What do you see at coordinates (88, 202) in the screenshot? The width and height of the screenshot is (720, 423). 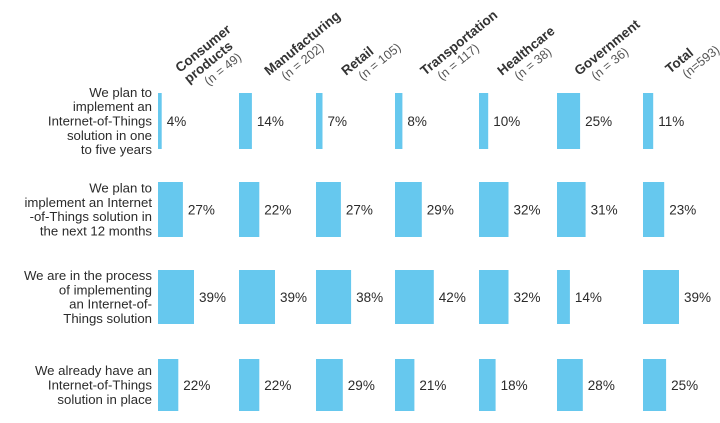 I see `row-label-line: implement an Internet` at bounding box center [88, 202].